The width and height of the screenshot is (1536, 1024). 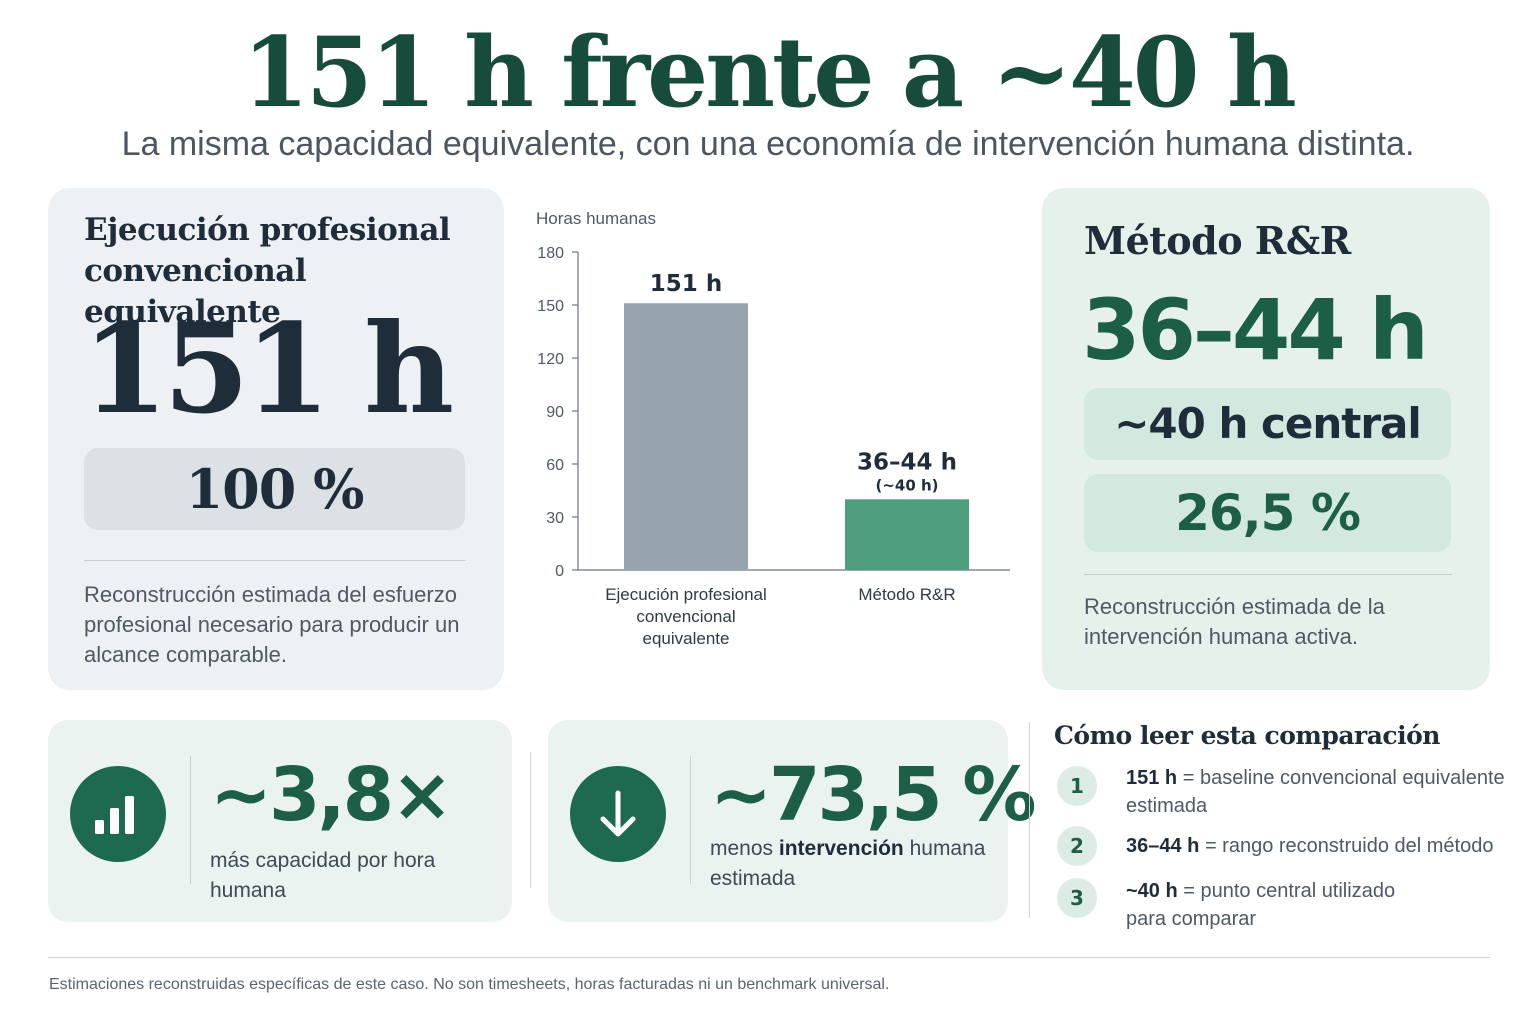 I want to click on y-tick-label: 180, so click(x=550, y=253).